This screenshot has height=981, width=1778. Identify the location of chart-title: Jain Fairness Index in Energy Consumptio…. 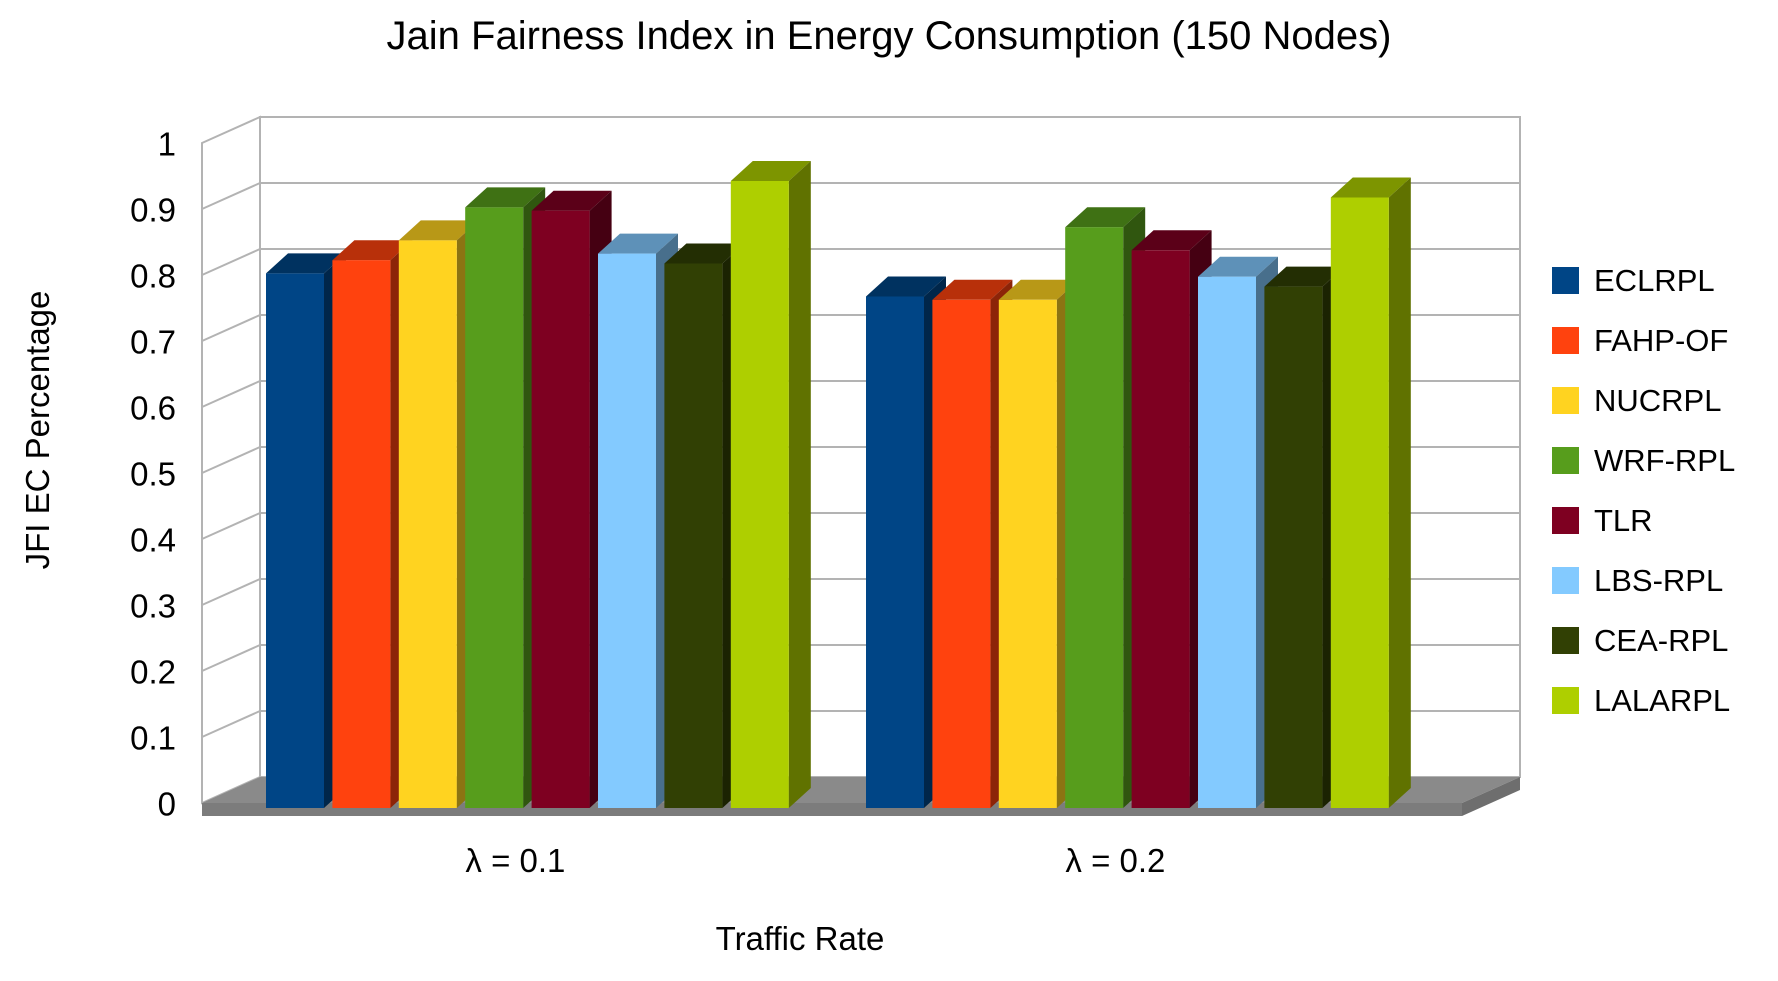
(889, 36).